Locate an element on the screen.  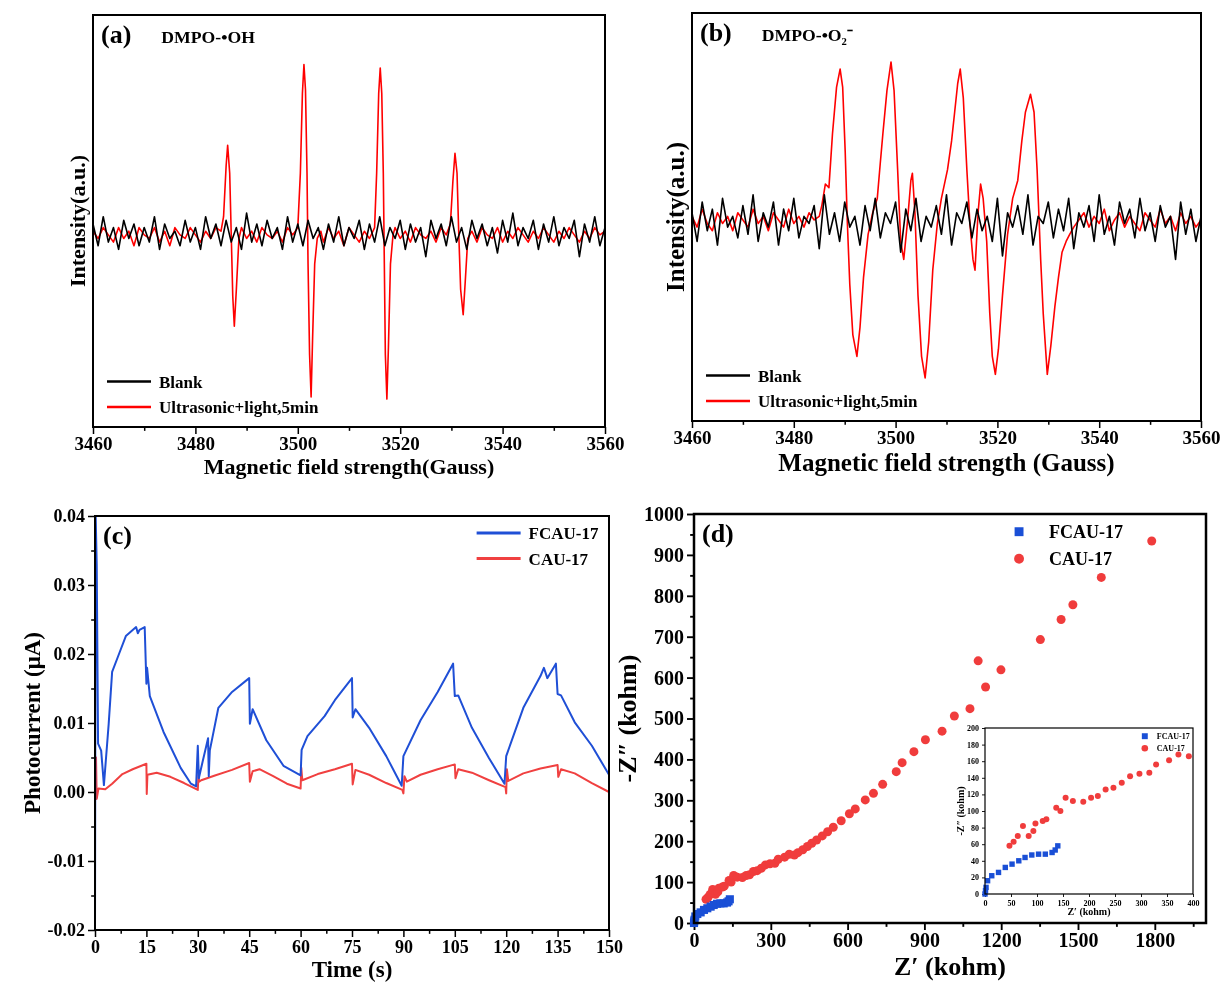
x-tick-label: 350 is located at coordinates (1167, 903).